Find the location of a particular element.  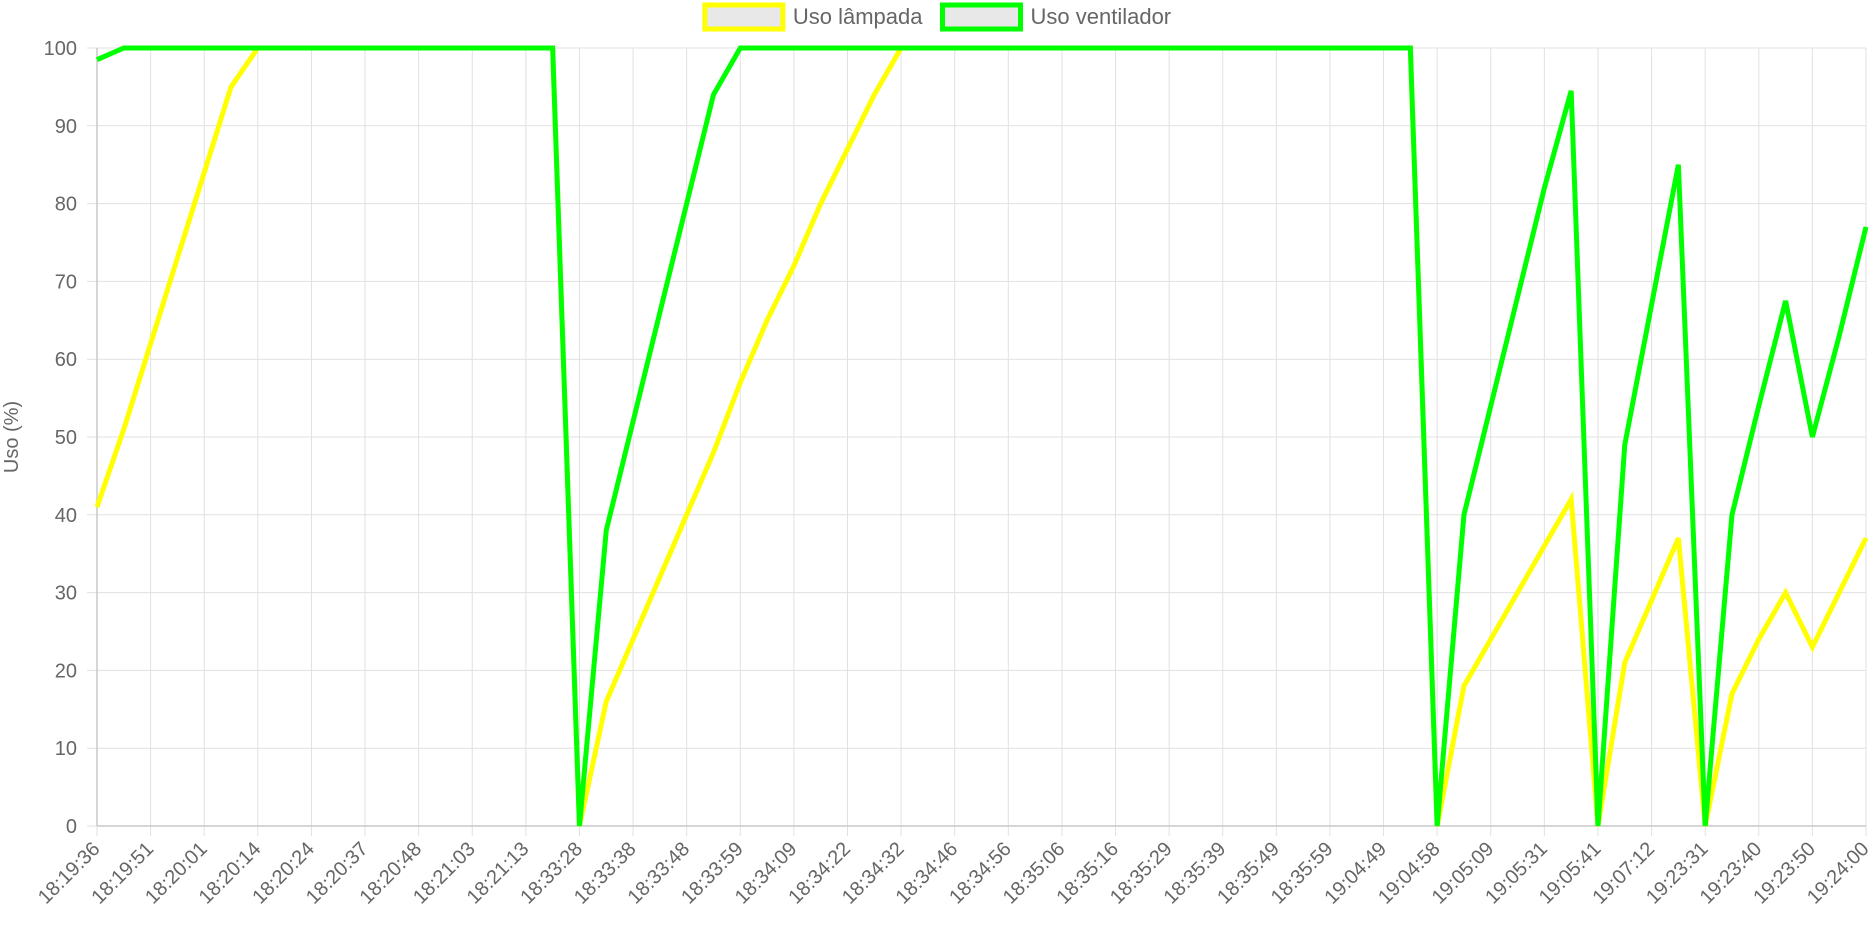

y-axis-title: Uso (%) is located at coordinates (12, 437).